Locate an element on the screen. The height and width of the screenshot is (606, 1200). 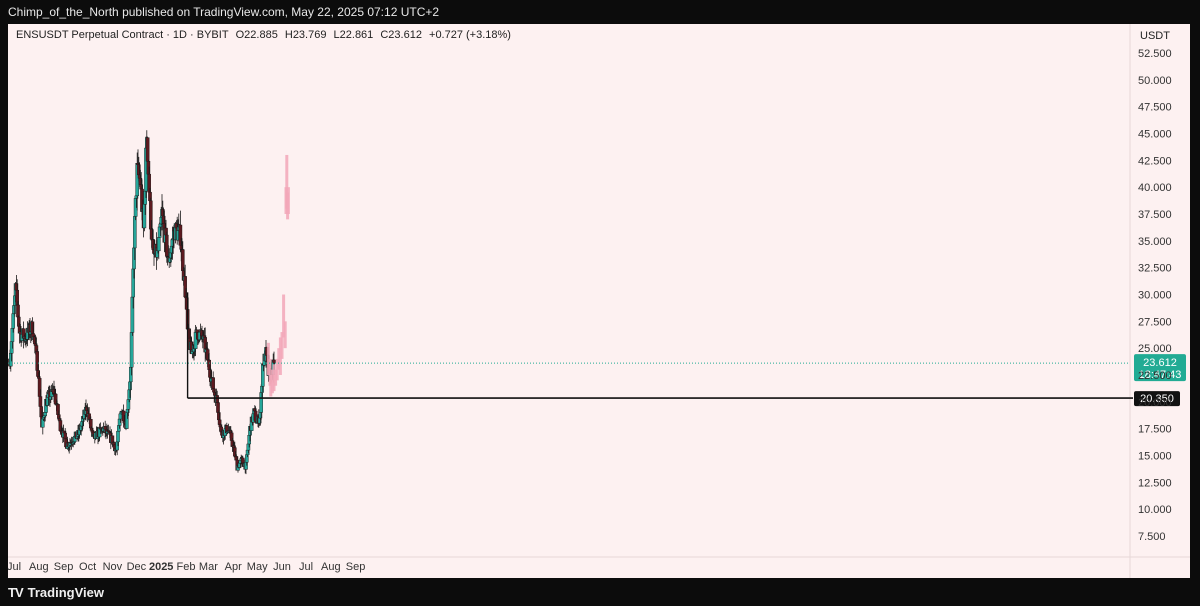
low-value: L22.861 is located at coordinates (353, 35).